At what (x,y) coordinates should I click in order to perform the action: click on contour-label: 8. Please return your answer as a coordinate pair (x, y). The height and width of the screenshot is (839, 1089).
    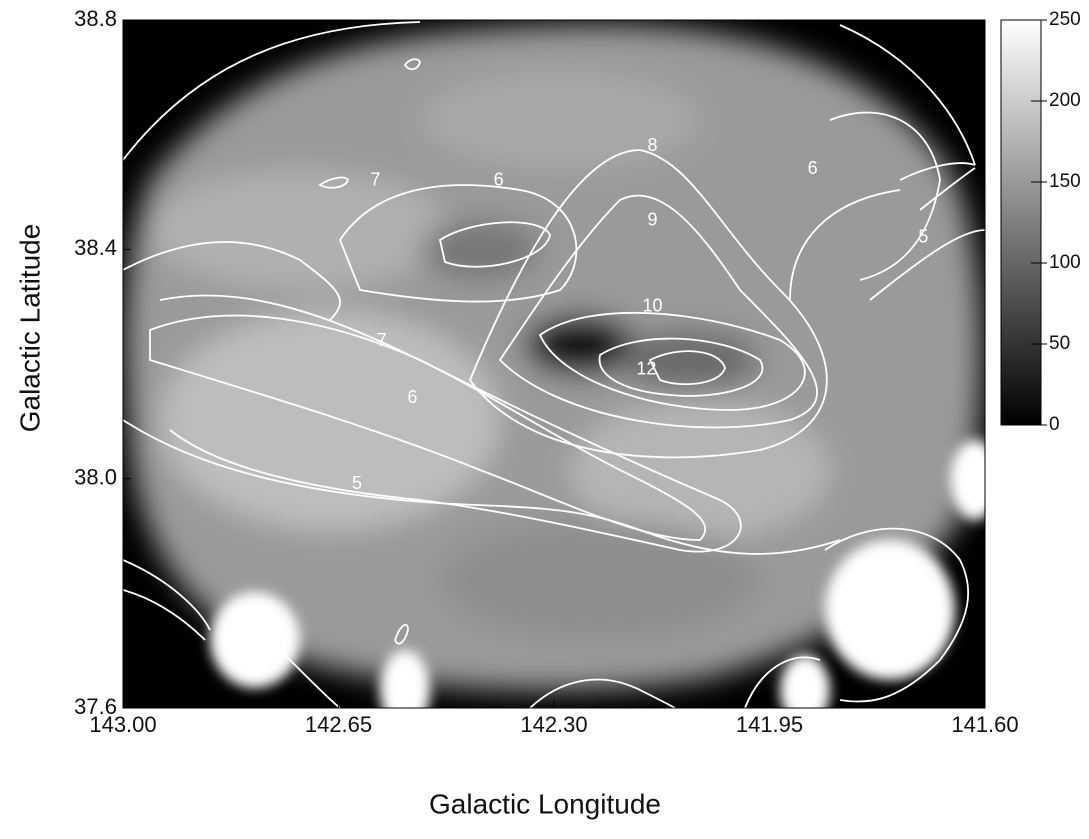
    Looking at the image, I should click on (653, 145).